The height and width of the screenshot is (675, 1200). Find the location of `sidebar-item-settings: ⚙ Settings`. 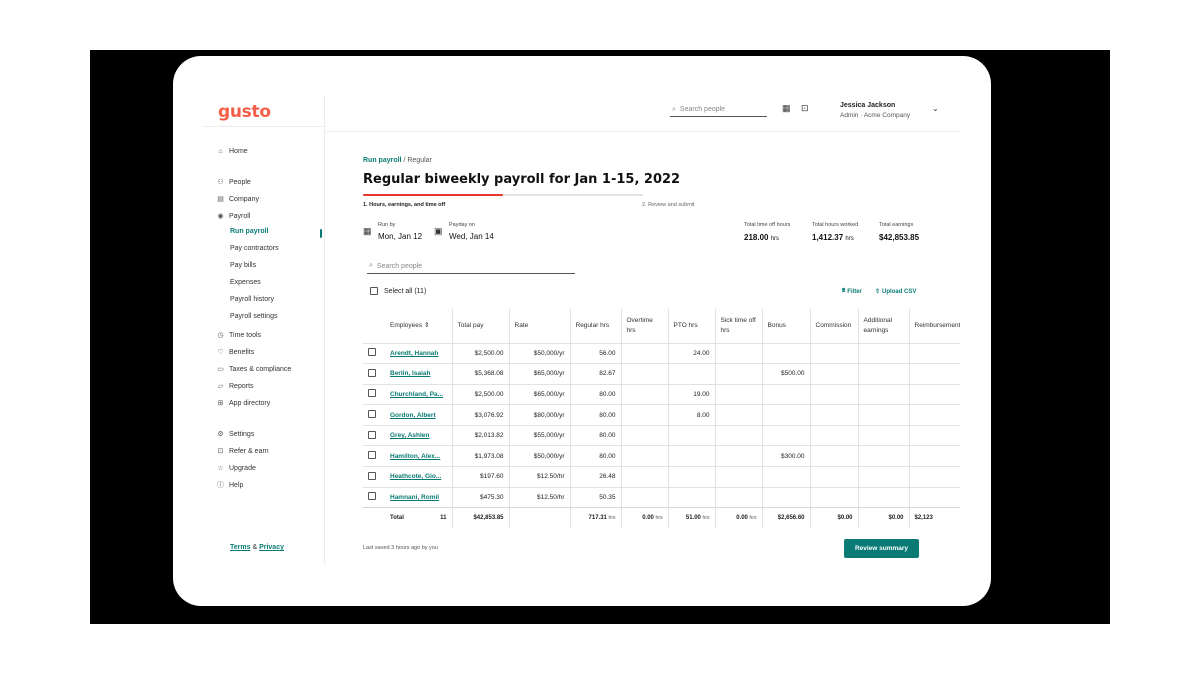

sidebar-item-settings: ⚙ Settings is located at coordinates (235, 434).